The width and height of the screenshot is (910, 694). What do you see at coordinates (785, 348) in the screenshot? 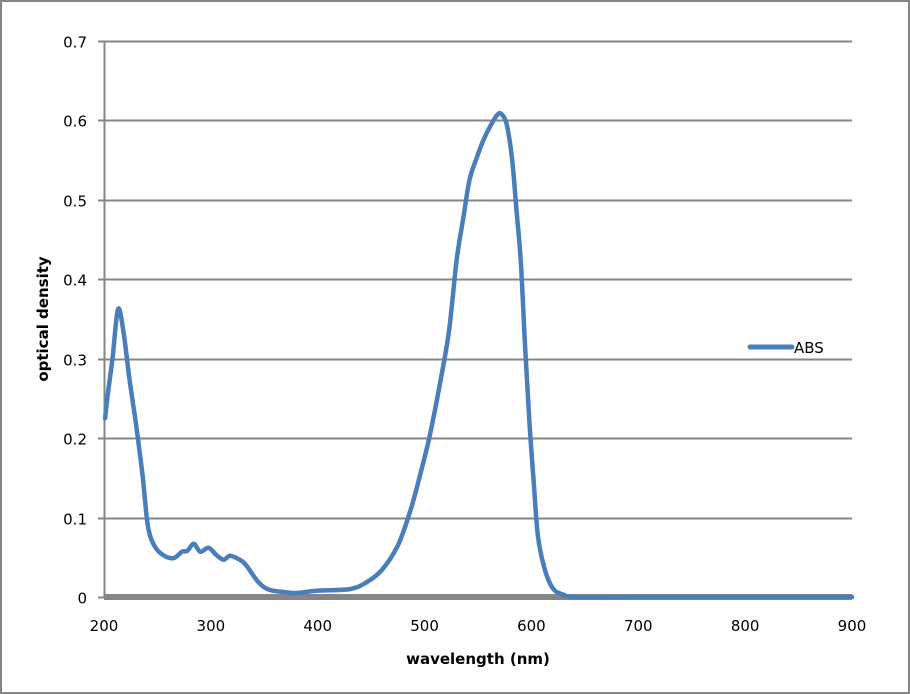
I see `legend: ABS` at bounding box center [785, 348].